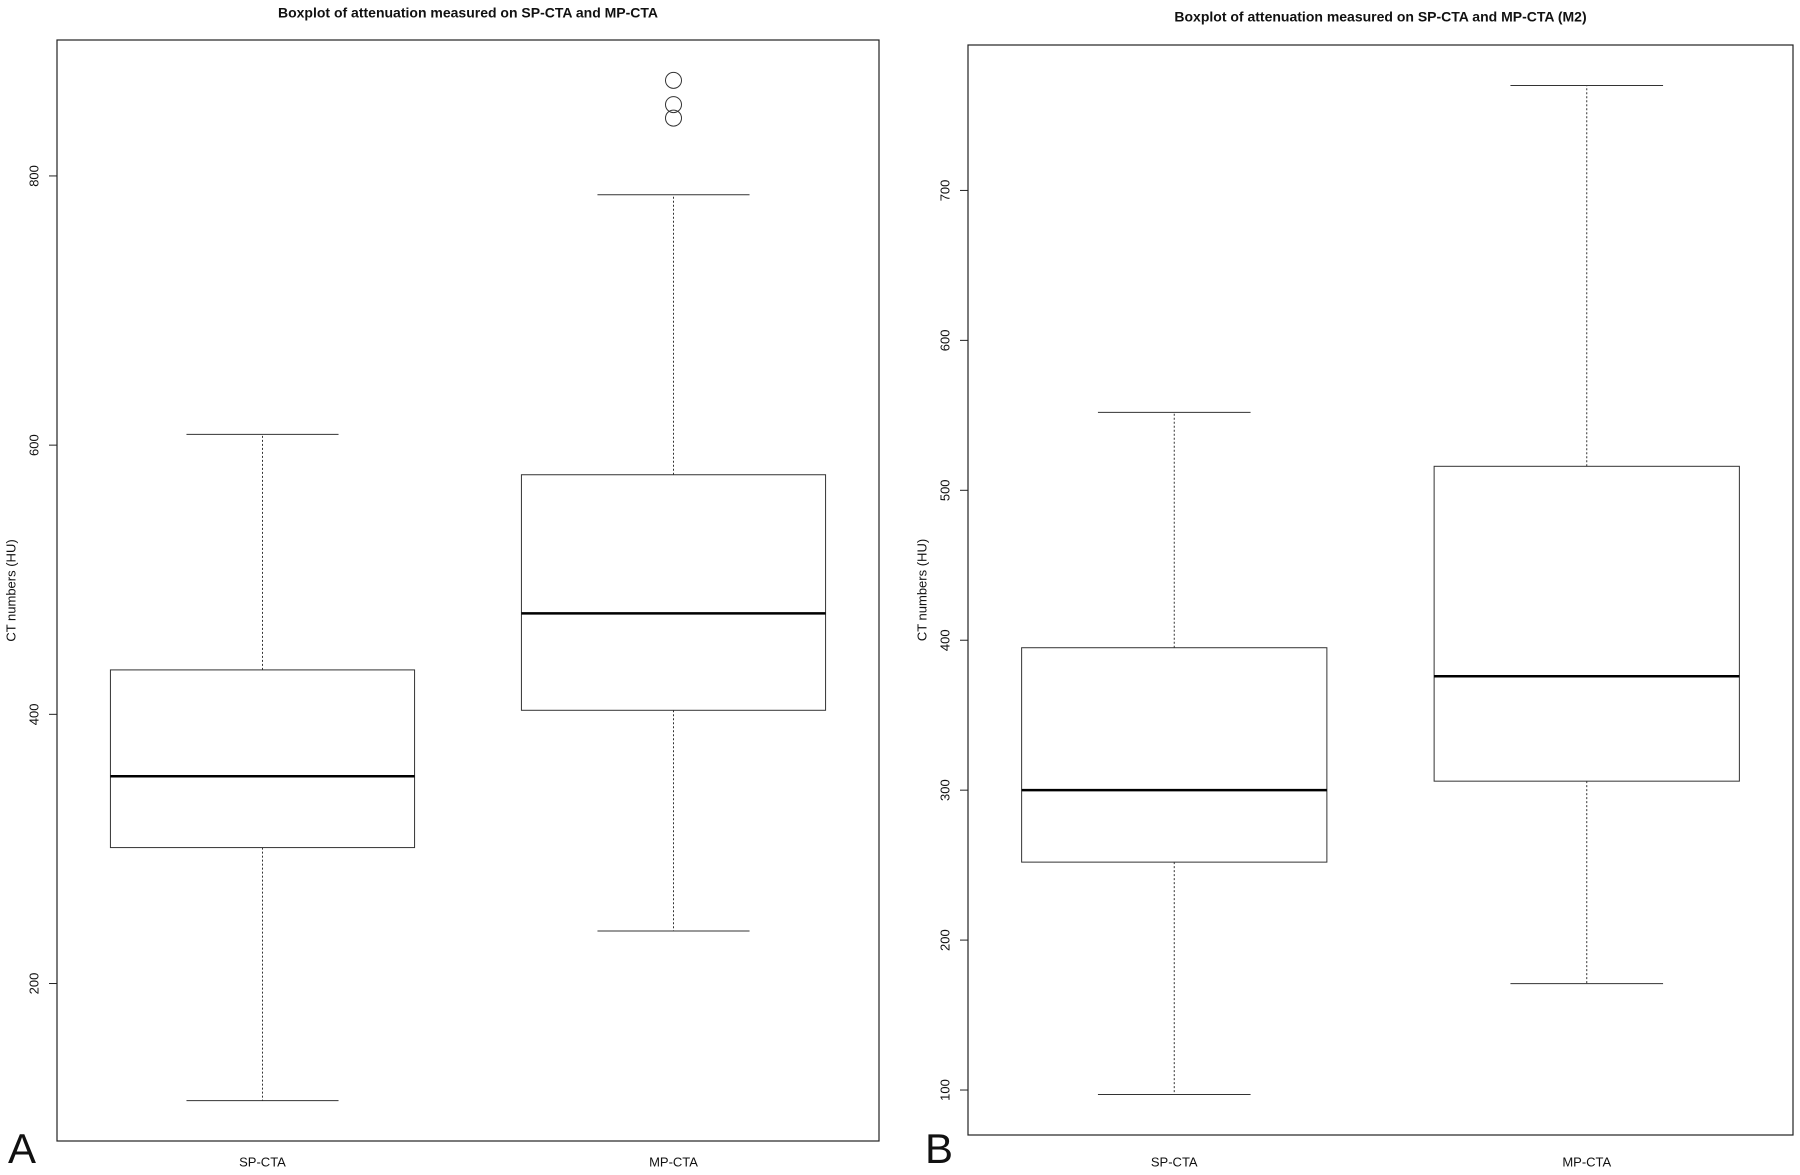 The height and width of the screenshot is (1175, 1800). I want to click on y-tick-label: 800, so click(33, 176).